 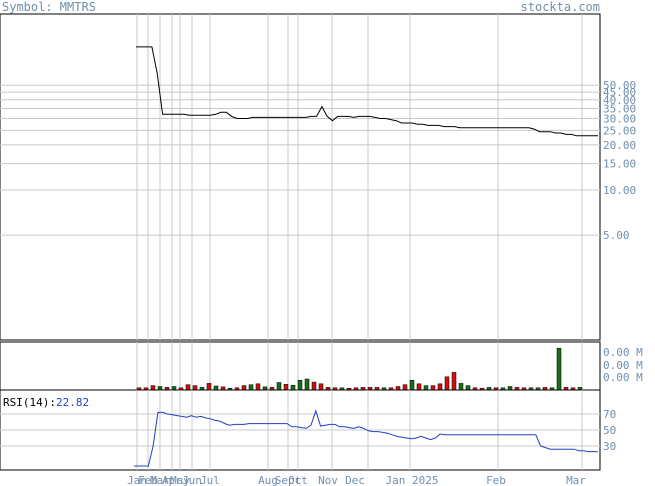 What do you see at coordinates (321, 366) in the screenshot?
I see `volume-panel: 0.00 M0.00 M0.00 M` at bounding box center [321, 366].